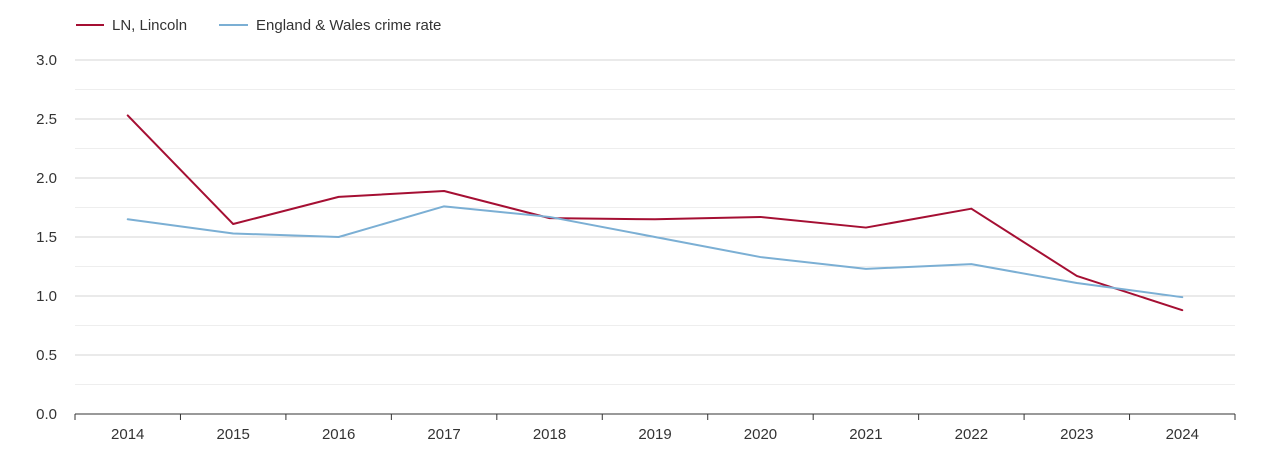 This screenshot has height=450, width=1270. Describe the element at coordinates (971, 434) in the screenshot. I see `x-tick-label: 2022` at that location.